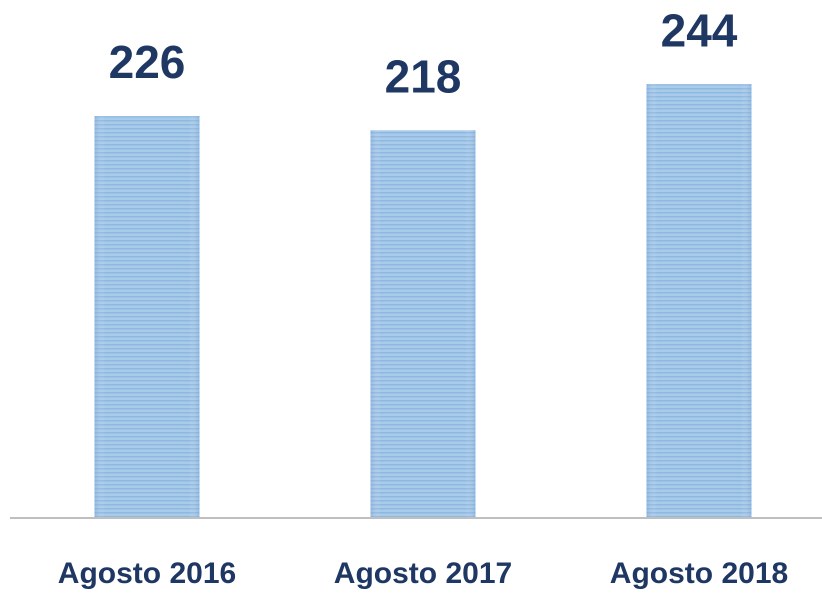 The width and height of the screenshot is (822, 595). What do you see at coordinates (147, 573) in the screenshot?
I see `x-tick-label: Agosto 2016` at bounding box center [147, 573].